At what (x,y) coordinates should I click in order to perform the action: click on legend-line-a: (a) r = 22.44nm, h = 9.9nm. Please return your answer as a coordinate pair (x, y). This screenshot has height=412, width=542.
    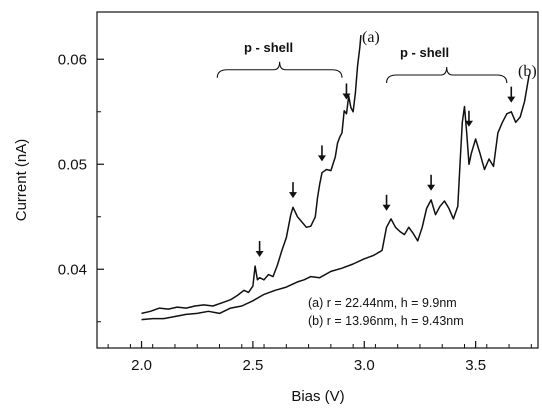
    Looking at the image, I should click on (382, 303).